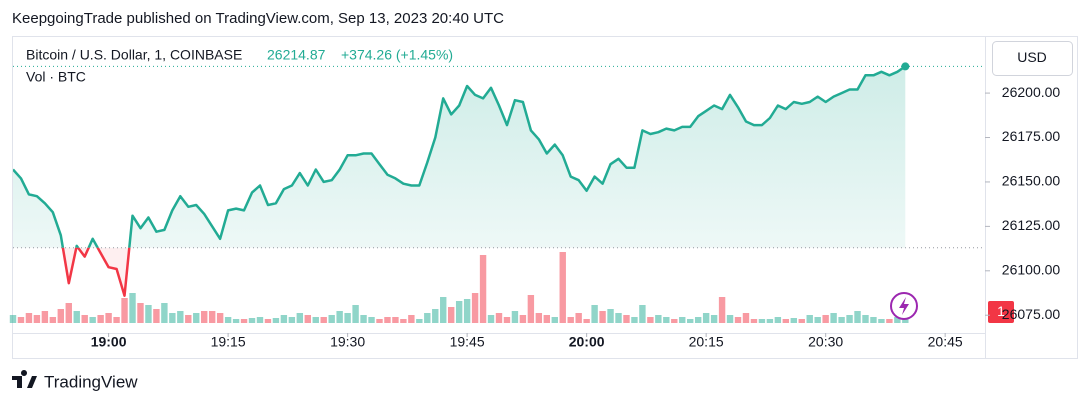 The width and height of the screenshot is (1090, 407). What do you see at coordinates (397, 55) in the screenshot?
I see `legend-change: +374.26 (+1.45%)` at bounding box center [397, 55].